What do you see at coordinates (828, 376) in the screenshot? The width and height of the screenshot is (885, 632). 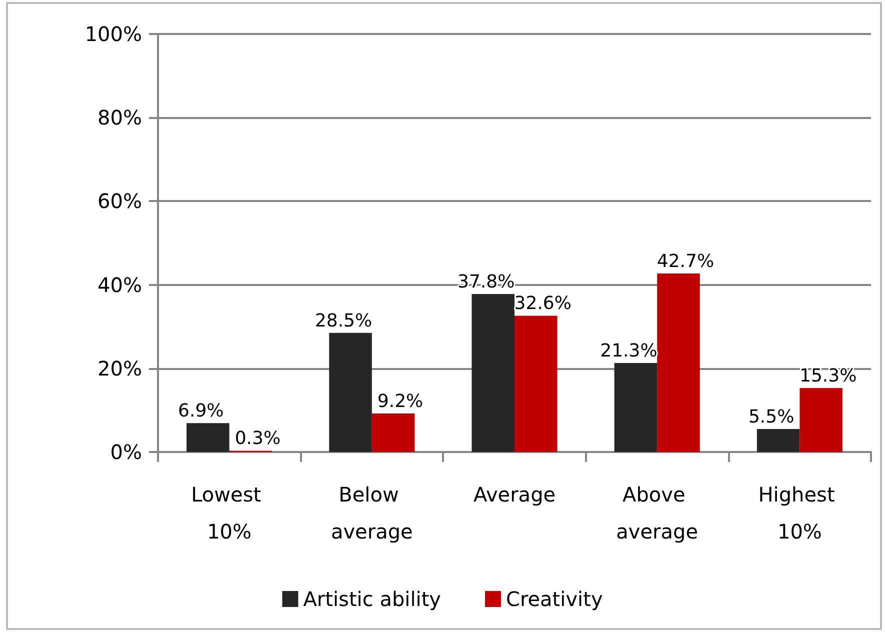 I see `data-label: 15.3%` at bounding box center [828, 376].